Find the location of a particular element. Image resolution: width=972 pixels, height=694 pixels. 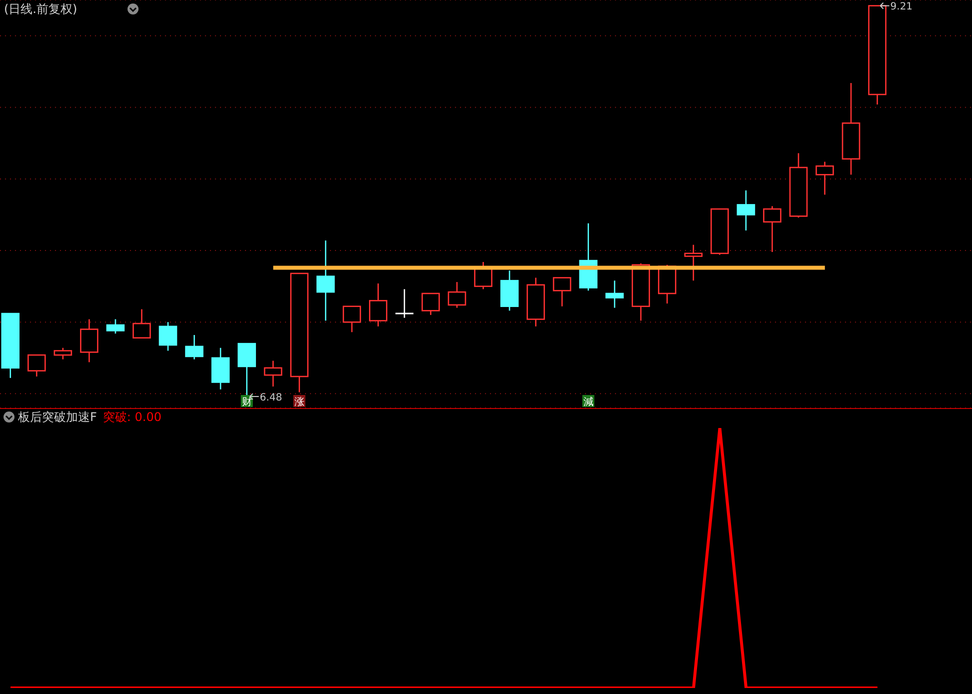

annotation: 6.48 is located at coordinates (271, 398).